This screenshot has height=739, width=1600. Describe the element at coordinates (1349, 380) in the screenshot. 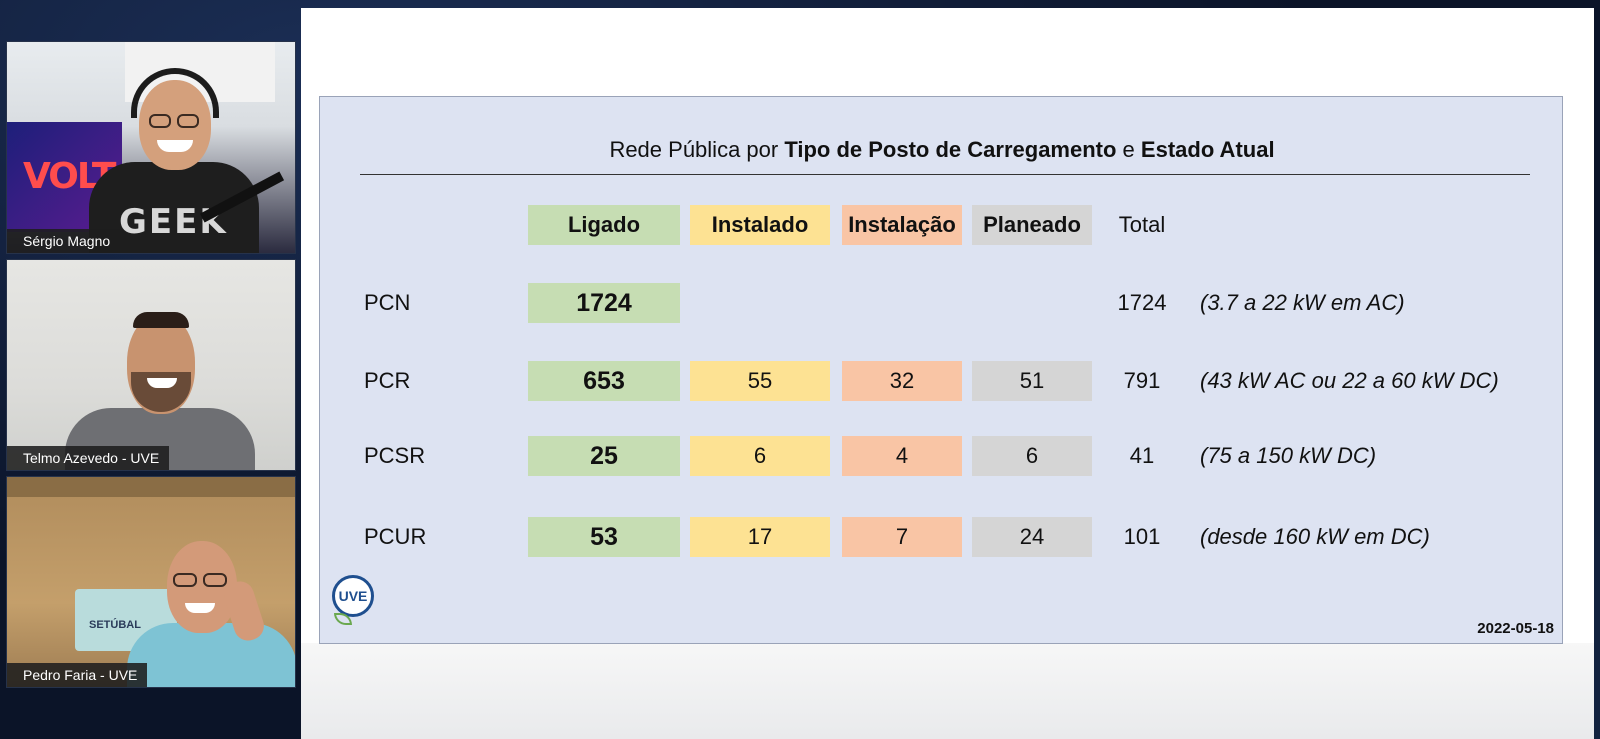

I see `cell-pcr-note: (43 kW AC ou 22 a 60 kW DC)` at that location.